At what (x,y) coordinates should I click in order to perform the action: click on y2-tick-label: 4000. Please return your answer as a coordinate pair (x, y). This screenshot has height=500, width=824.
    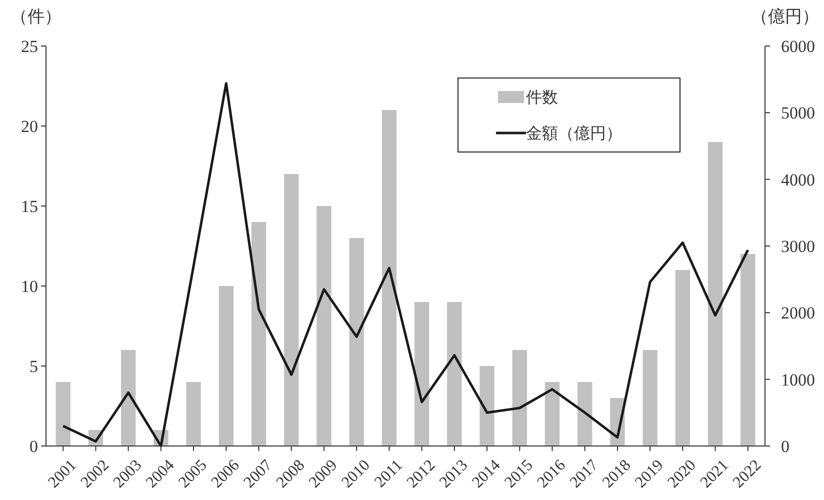
    Looking at the image, I should click on (798, 180).